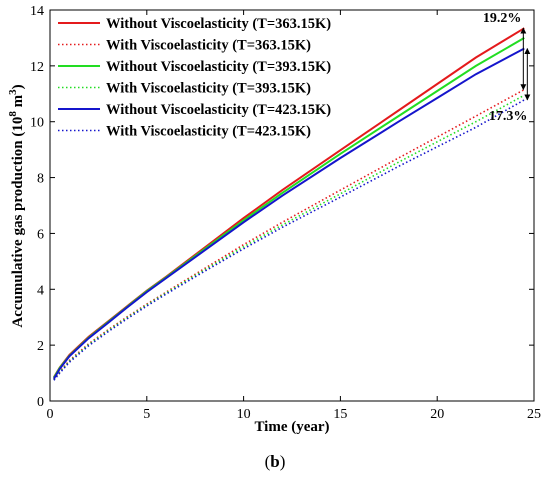 The height and width of the screenshot is (477, 550). Describe the element at coordinates (502, 18) in the screenshot. I see `annotation-label-1: 19.2%` at that location.